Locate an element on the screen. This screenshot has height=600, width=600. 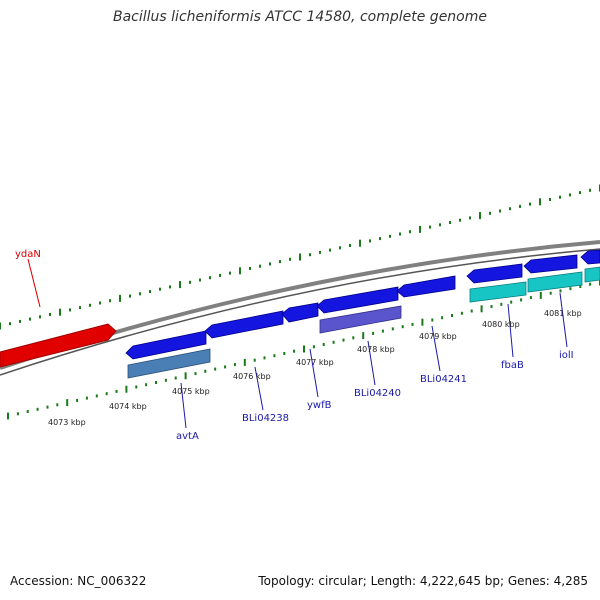
ruler-label: 4077 kbp is located at coordinates (315, 362).